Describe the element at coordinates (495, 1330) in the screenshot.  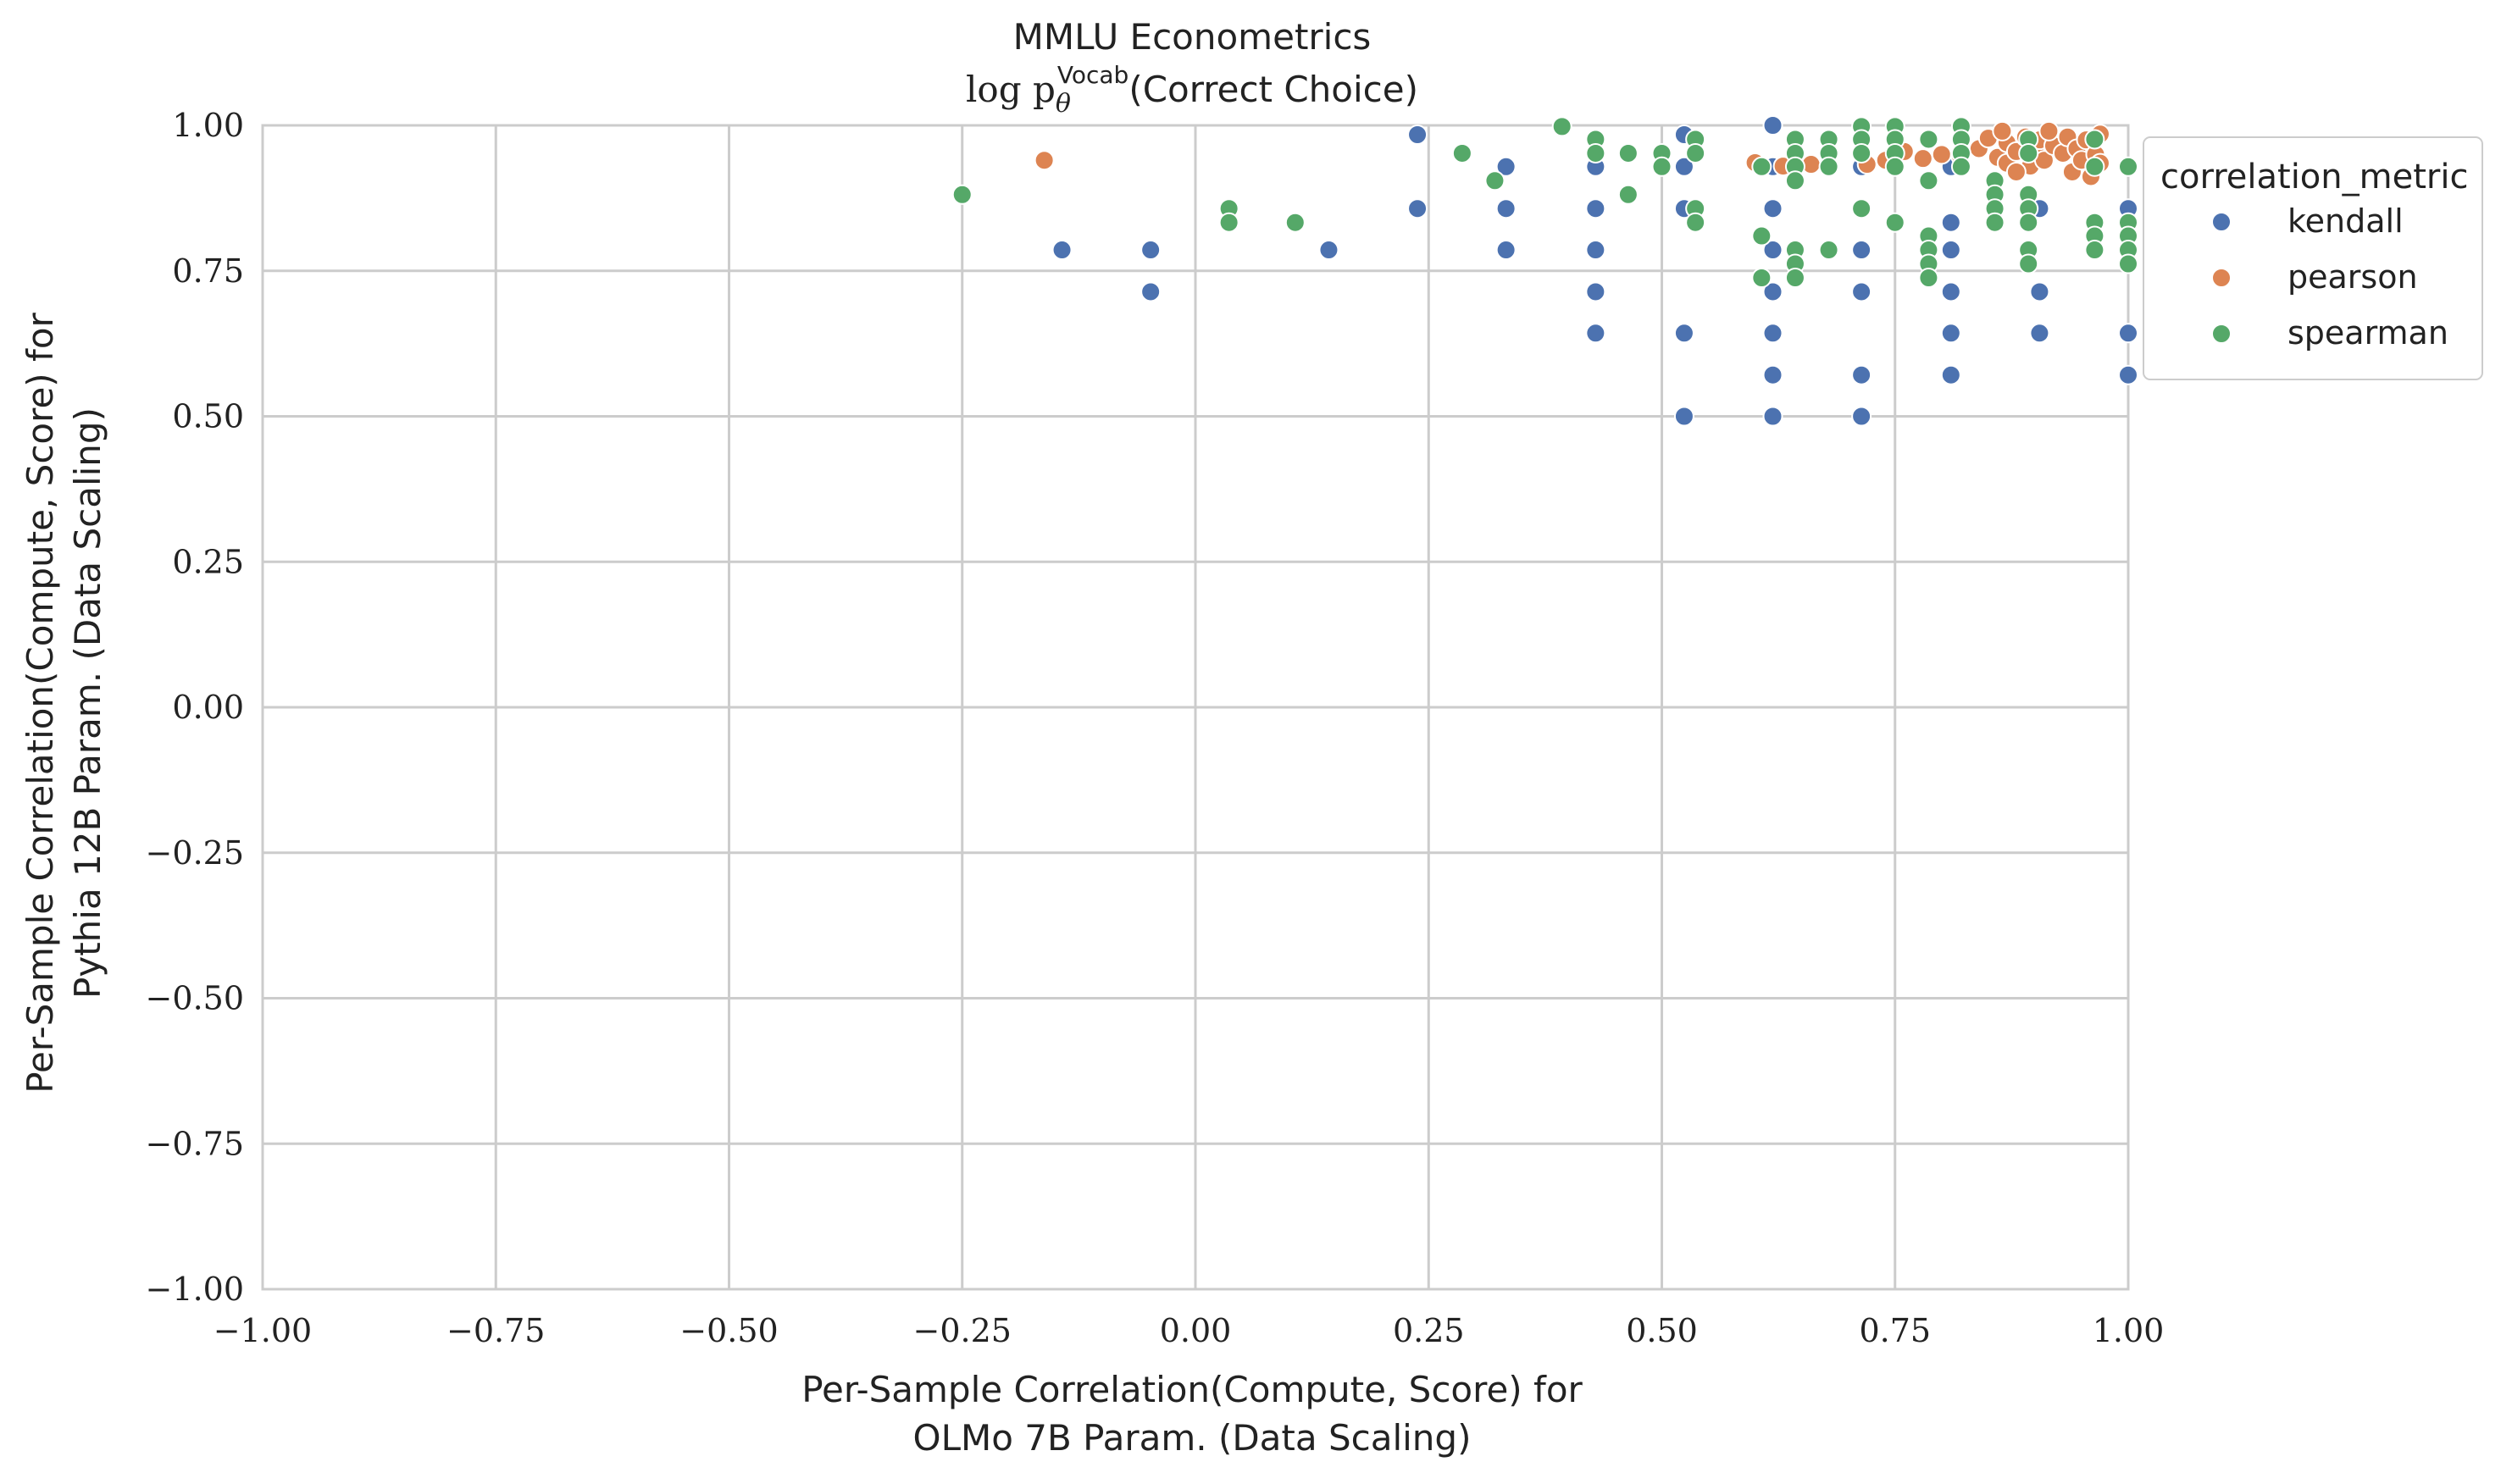
I see `x-tick-label: −0.75` at that location.